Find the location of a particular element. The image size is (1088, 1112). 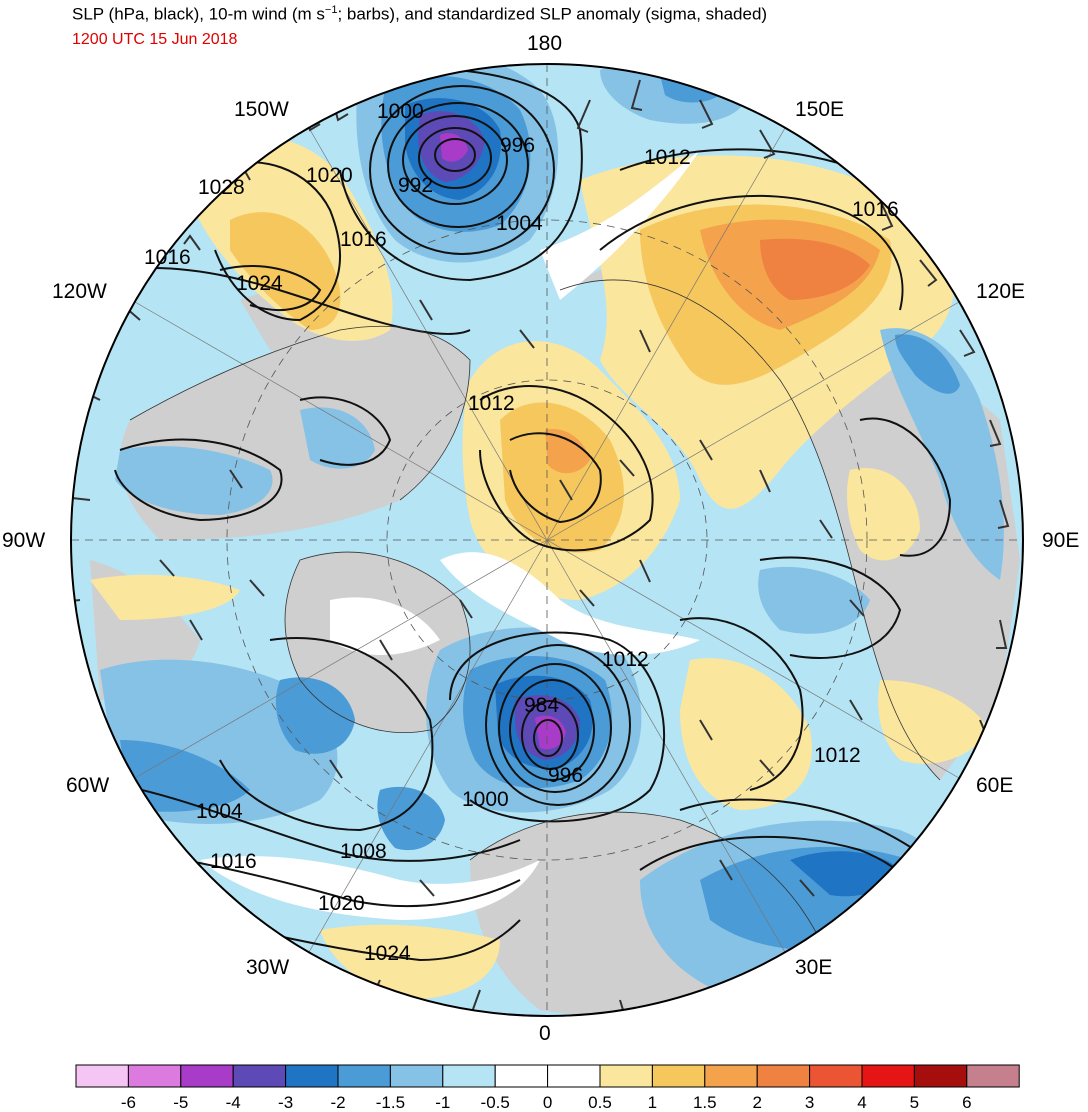

colorbar-tick-label: 1.5 is located at coordinates (705, 1102).